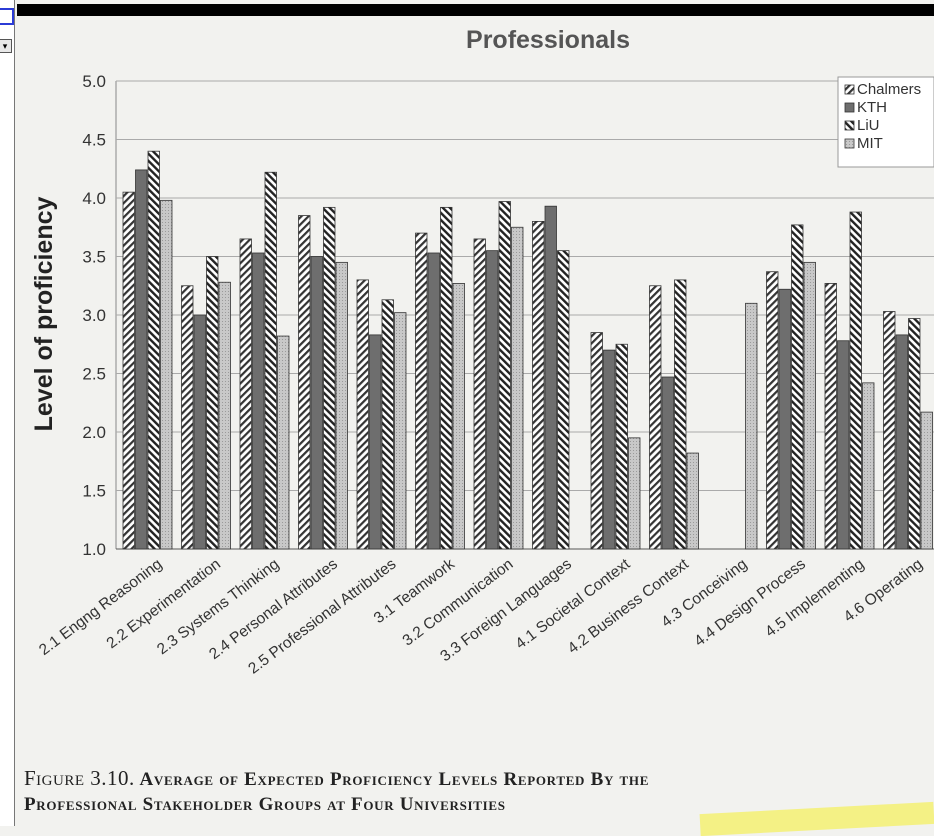 This screenshot has height=836, width=934. I want to click on y-tick-label: 5.0, so click(94, 81).